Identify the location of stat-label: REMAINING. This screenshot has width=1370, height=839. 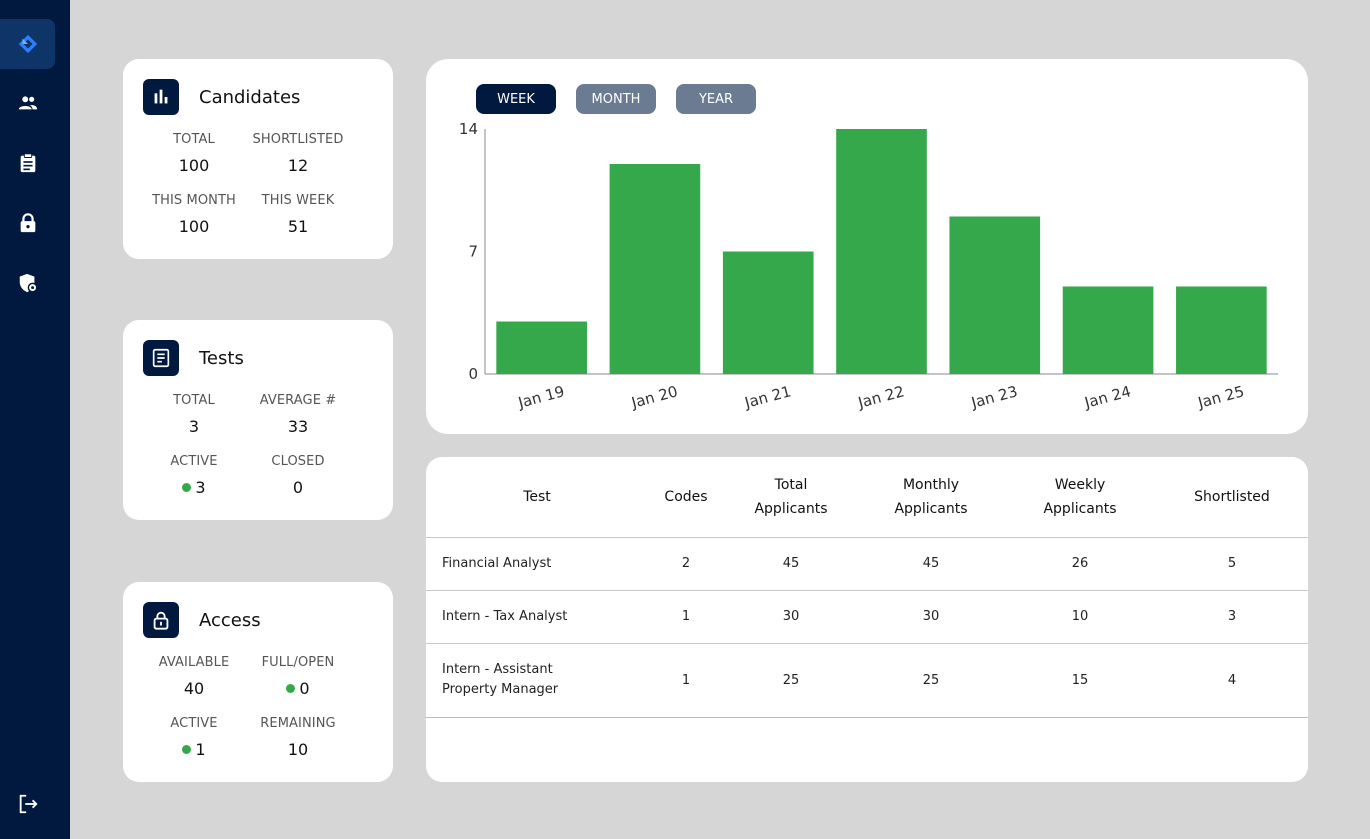
(298, 723).